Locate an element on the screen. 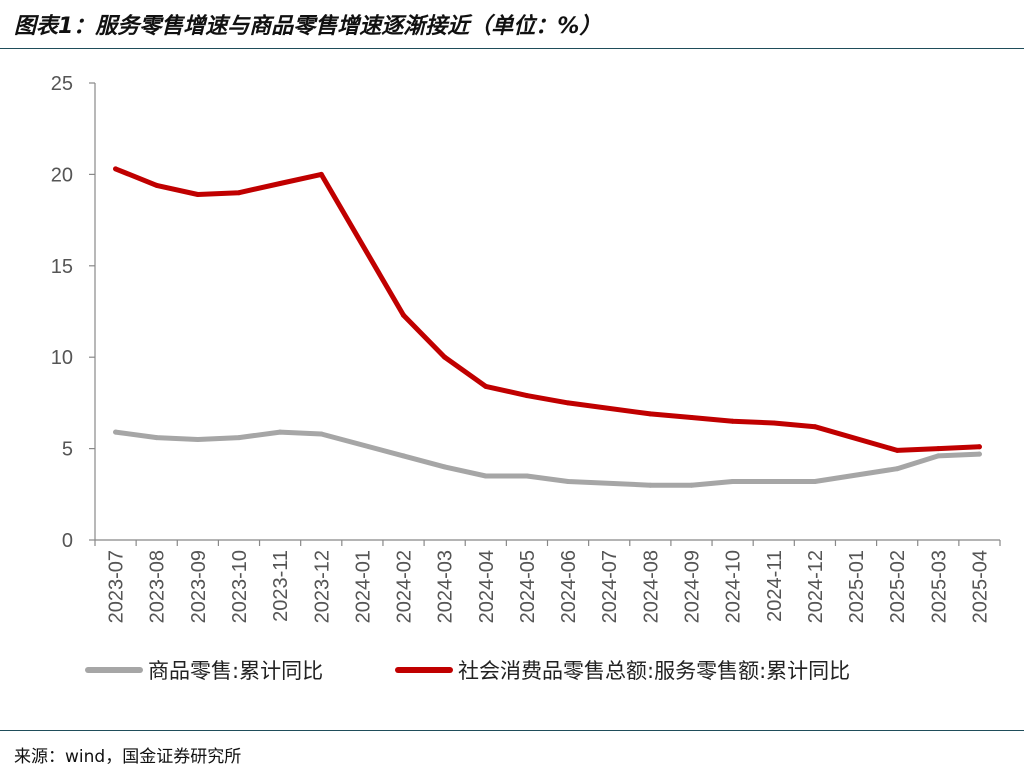  x-tick-label: 2024-02 is located at coordinates (405, 586).